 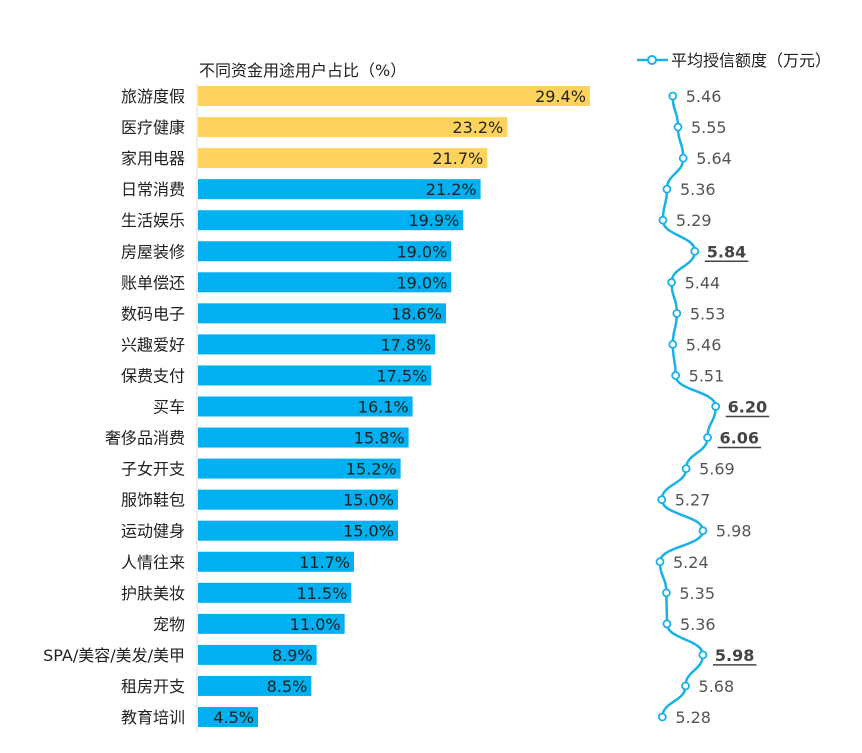 I want to click on bar-chart-title: 不同资金用途用户占比（%）, so click(x=302, y=70).